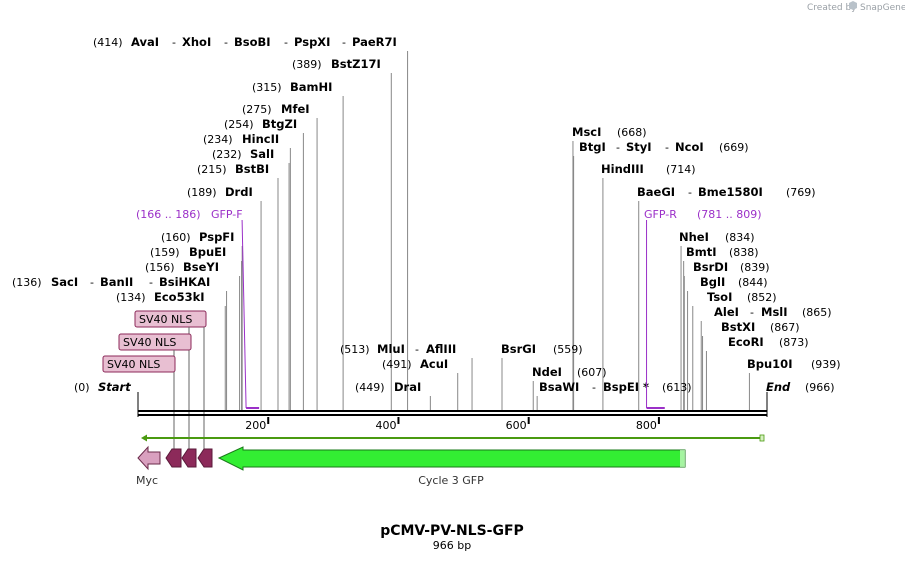 This screenshot has height=561, width=905. Describe the element at coordinates (762, 297) in the screenshot. I see `site-pos-852: (852)` at that location.